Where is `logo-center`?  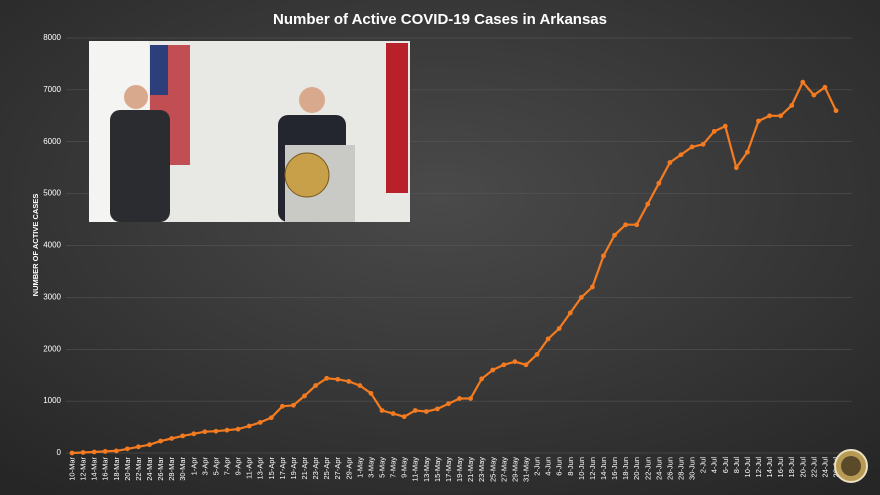
logo-center is located at coordinates (851, 466).